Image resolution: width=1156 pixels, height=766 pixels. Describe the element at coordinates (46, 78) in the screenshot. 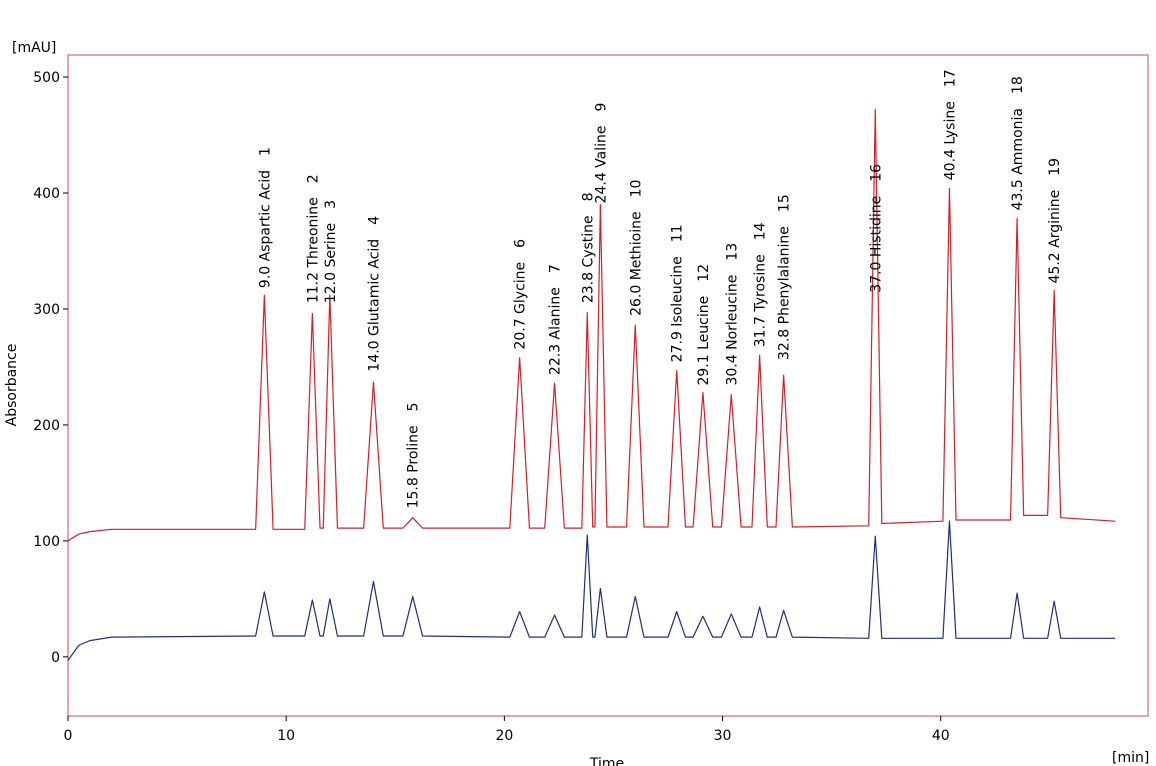

I see `y-tick-label: 500` at that location.